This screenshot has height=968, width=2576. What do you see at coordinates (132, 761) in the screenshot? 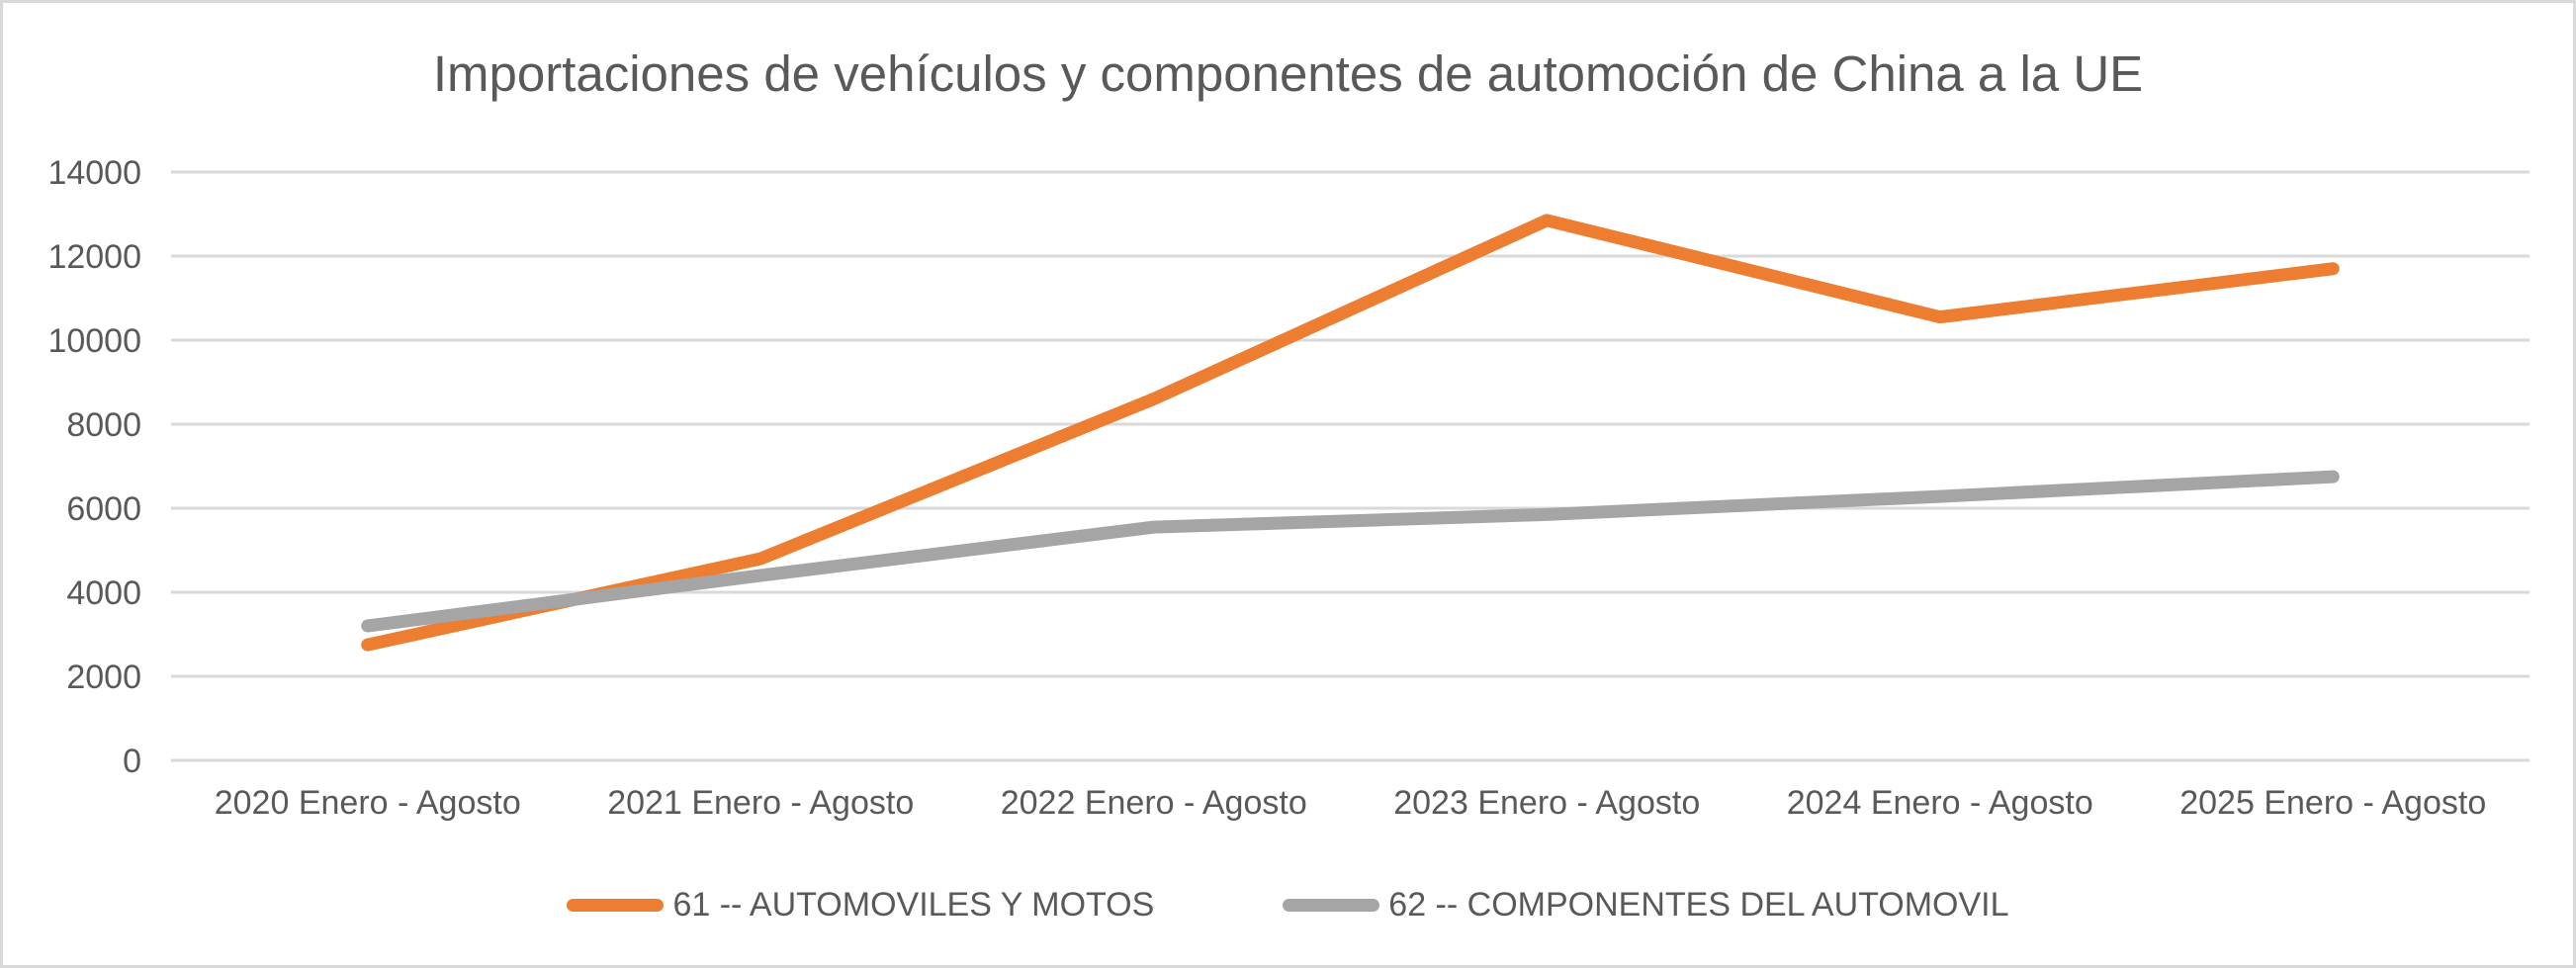
I see `y-axis-tick-label: 0` at bounding box center [132, 761].